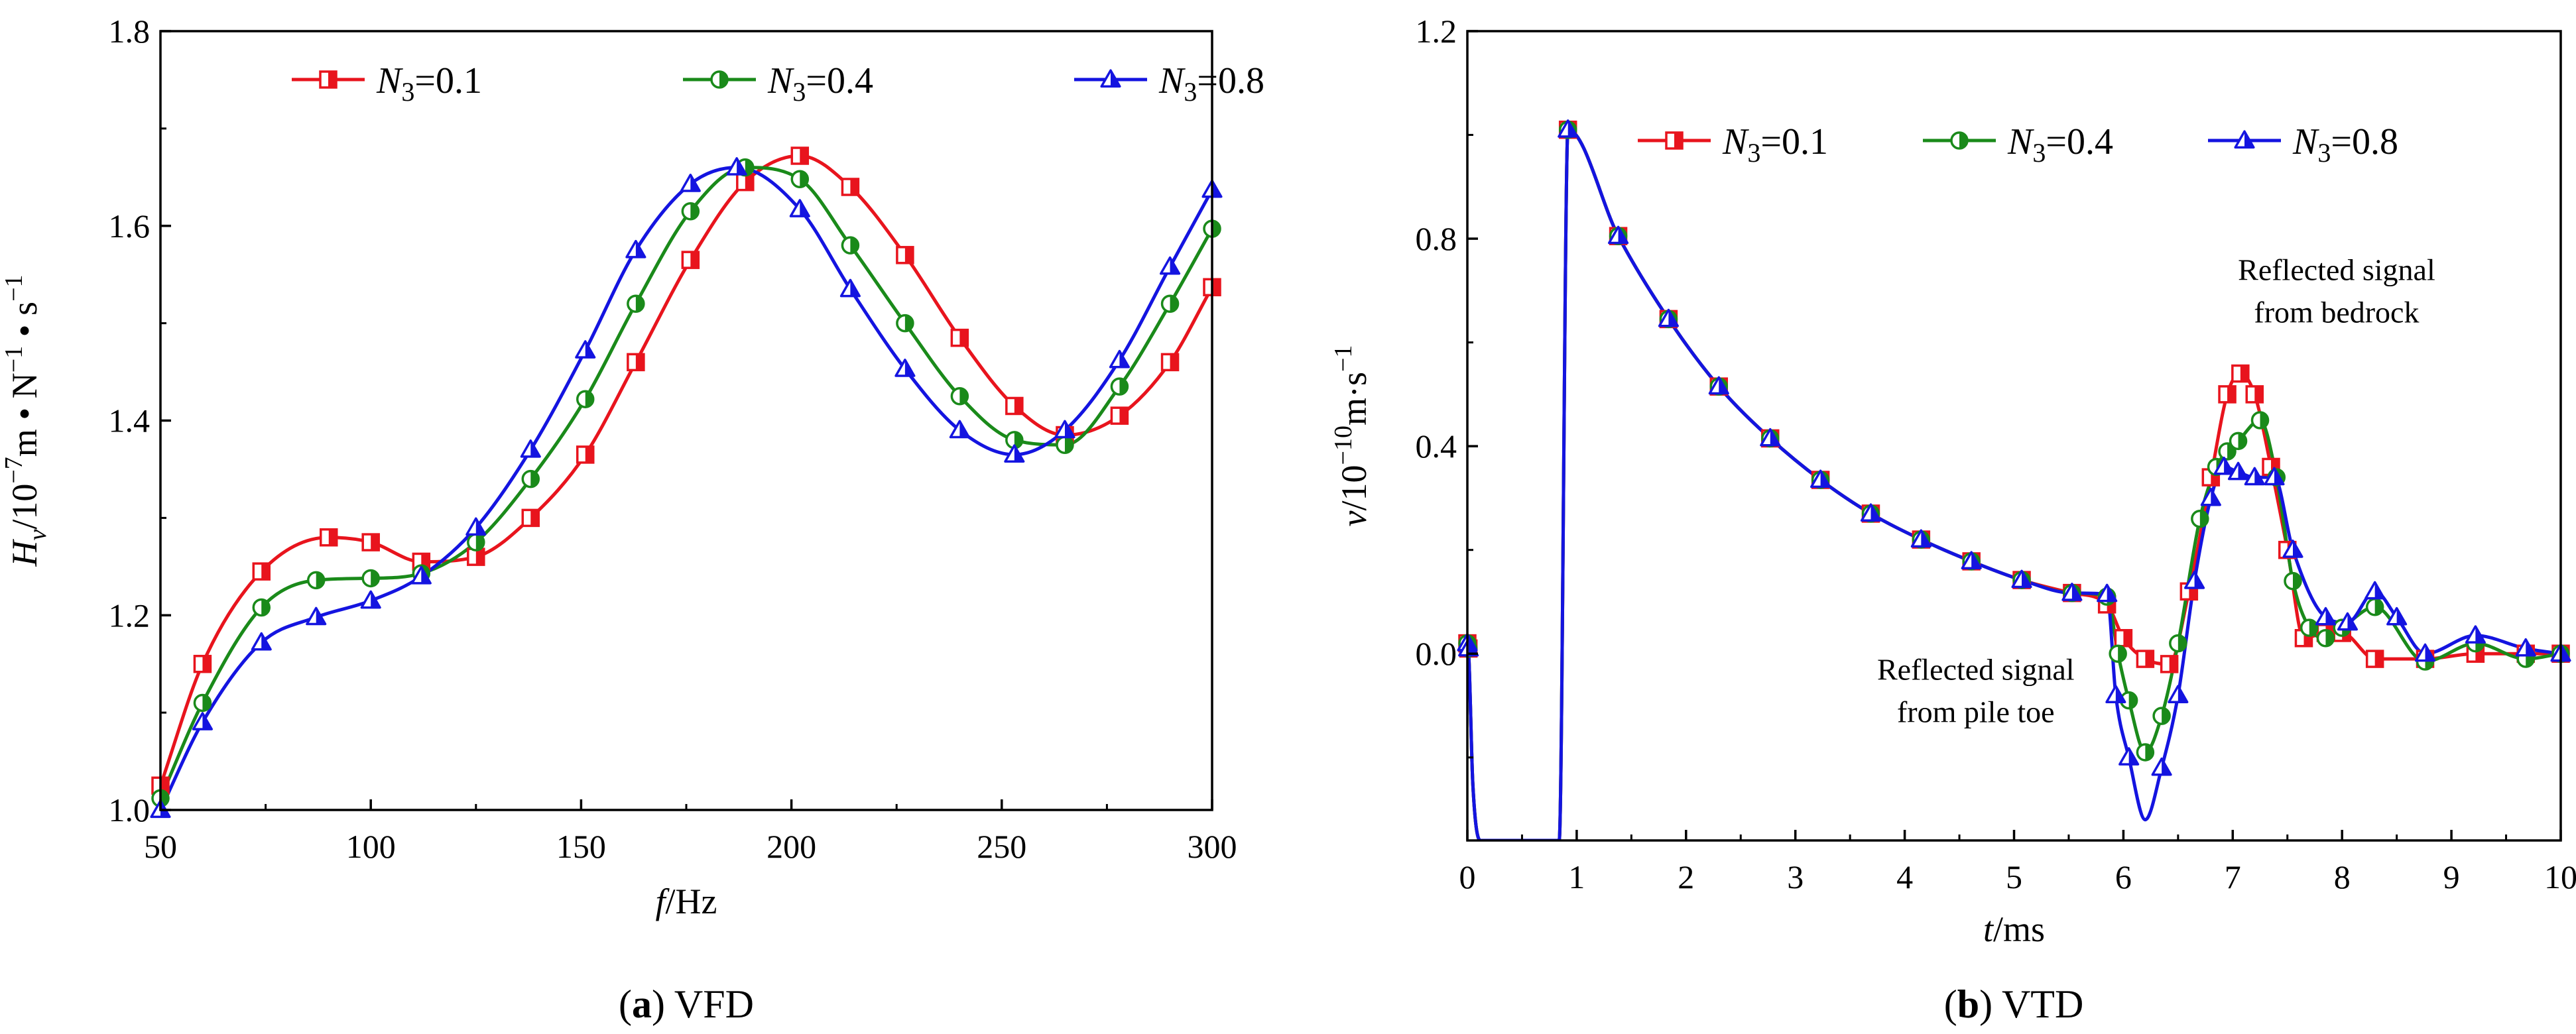 Image resolution: width=2576 pixels, height=1034 pixels. What do you see at coordinates (26, 420) in the screenshot?
I see `y-axis-label: Hv/10−7m • N−1 • s−1` at bounding box center [26, 420].